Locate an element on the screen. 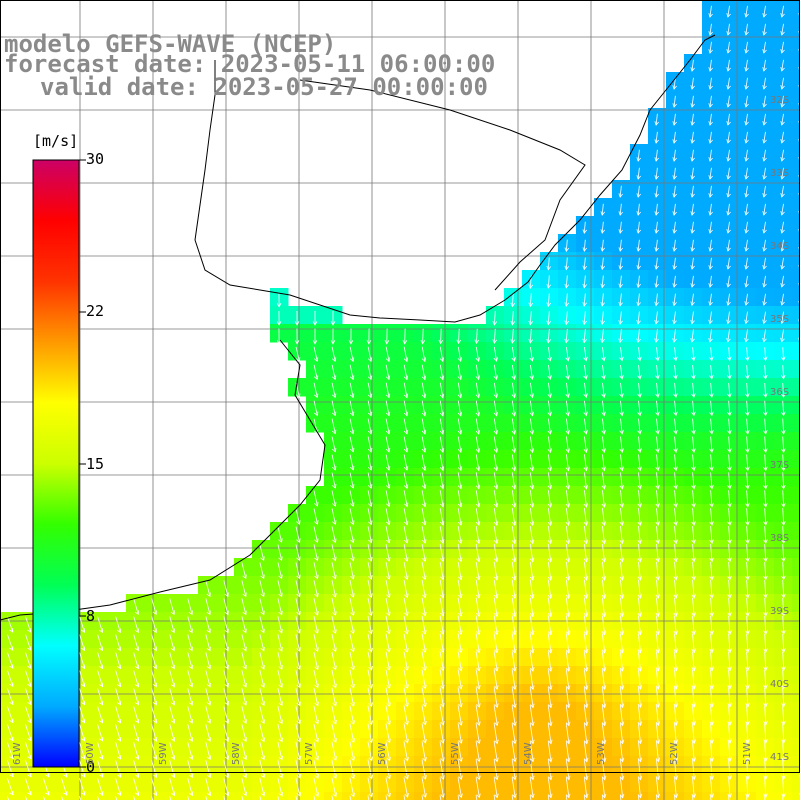  lat-label: 38S is located at coordinates (780, 538).